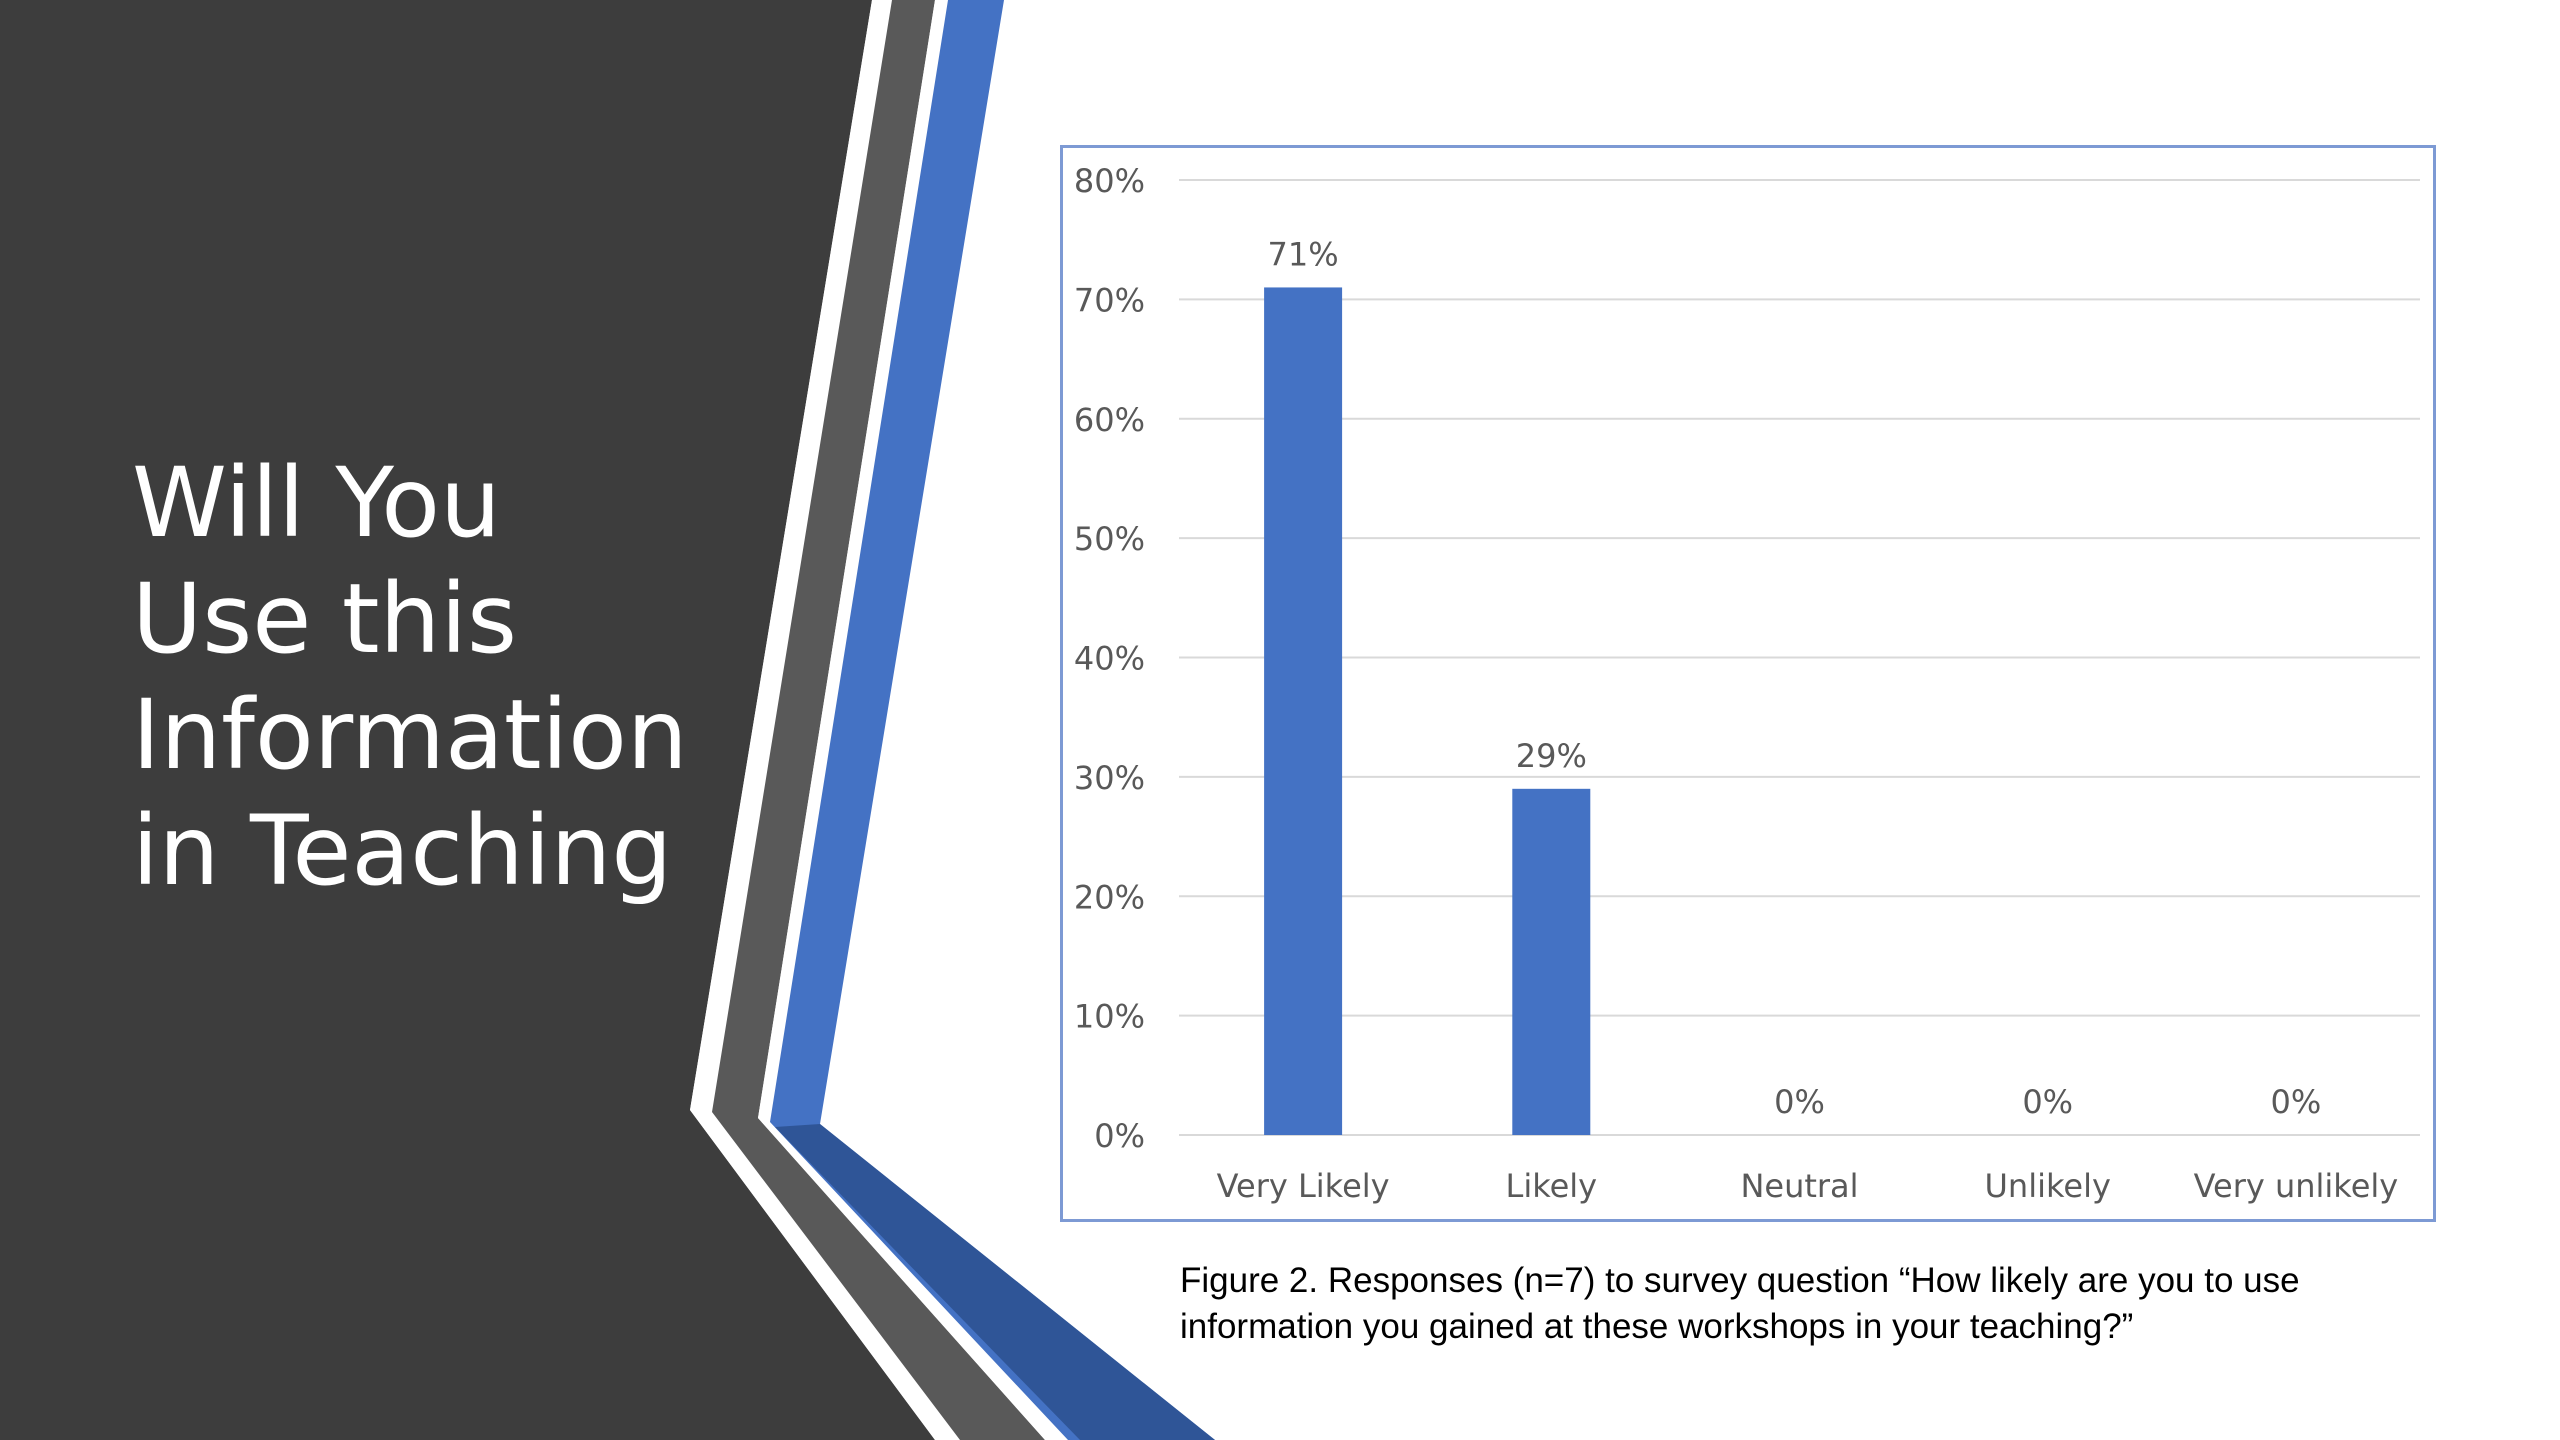 The width and height of the screenshot is (2560, 1440). I want to click on x-category-label: Likely, so click(1551, 1186).